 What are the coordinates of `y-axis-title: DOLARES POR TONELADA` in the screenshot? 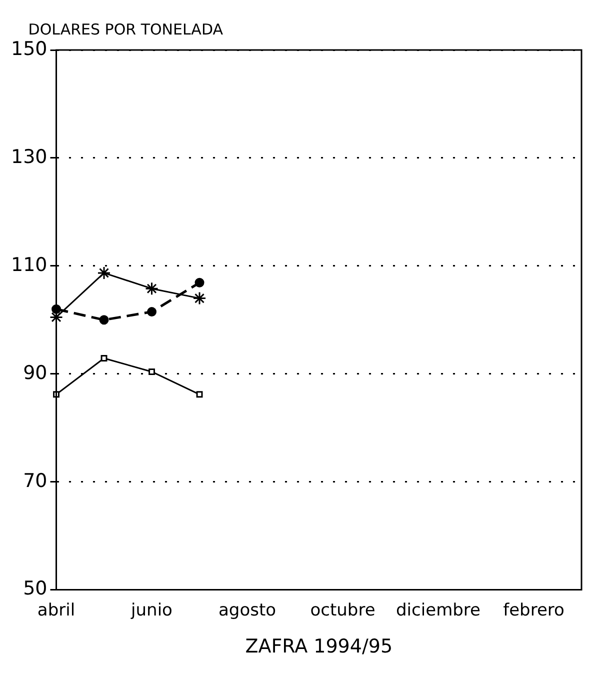 It's located at (126, 29).